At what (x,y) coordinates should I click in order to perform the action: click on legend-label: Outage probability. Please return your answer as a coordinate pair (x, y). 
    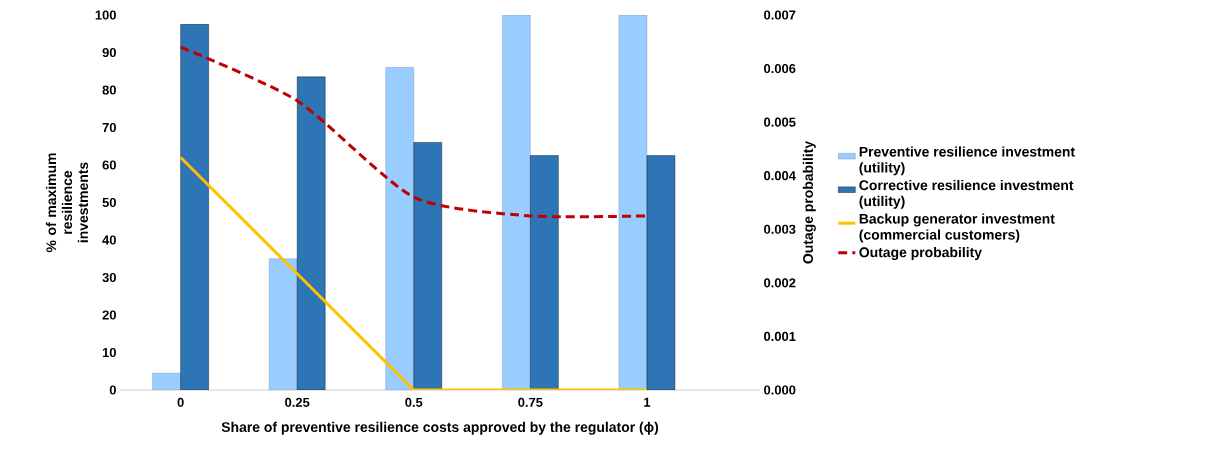
    Looking at the image, I should click on (920, 253).